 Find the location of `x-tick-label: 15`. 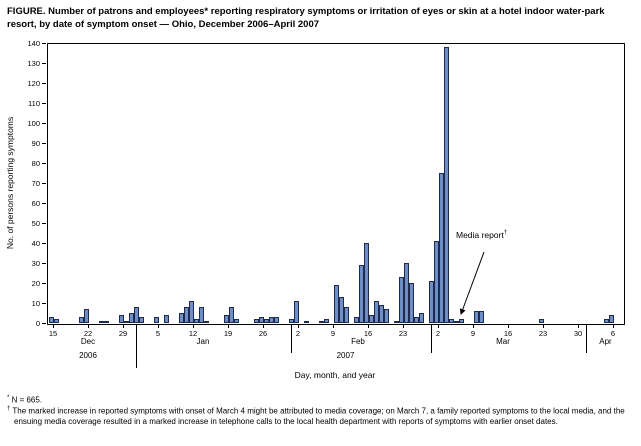

x-tick-label: 15 is located at coordinates (53, 333).